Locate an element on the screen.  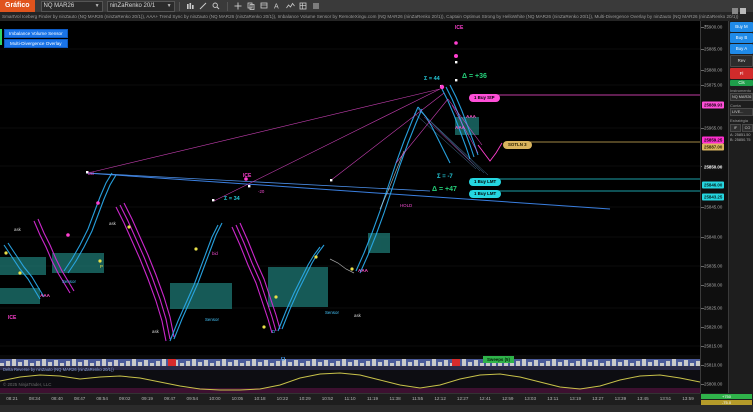
time-axis-label: 09:02 is located at coordinates (124, 398).